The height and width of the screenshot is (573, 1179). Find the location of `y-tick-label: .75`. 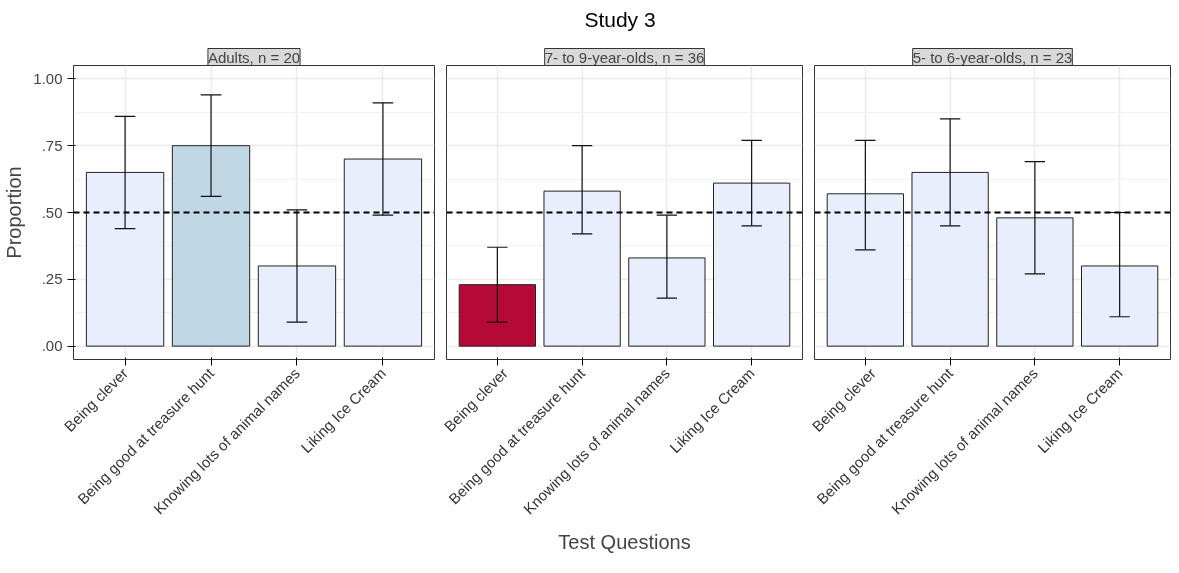

y-tick-label: .75 is located at coordinates (52, 145).